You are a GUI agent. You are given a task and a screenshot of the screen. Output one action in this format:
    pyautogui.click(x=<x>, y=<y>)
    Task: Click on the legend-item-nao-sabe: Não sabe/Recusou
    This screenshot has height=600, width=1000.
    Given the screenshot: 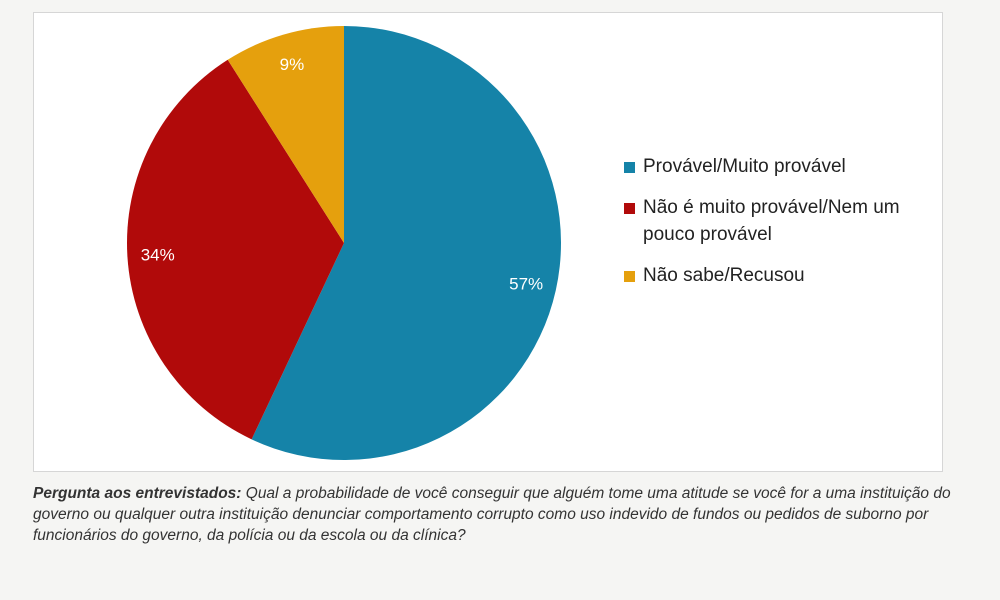 What is the action you would take?
    pyautogui.click(x=784, y=275)
    